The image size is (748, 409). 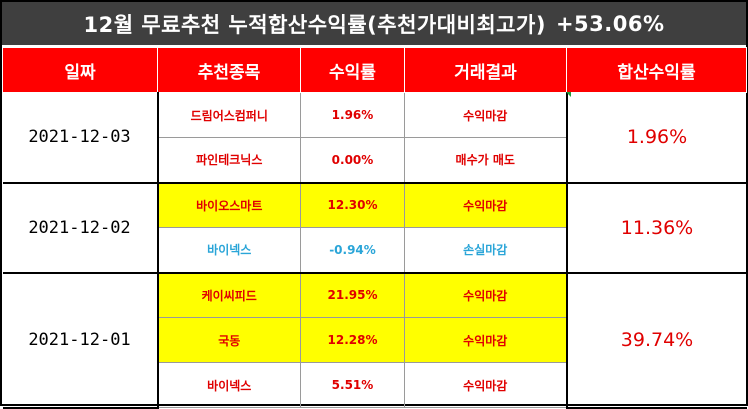 I want to click on header-date: 일짜, so click(x=80, y=70).